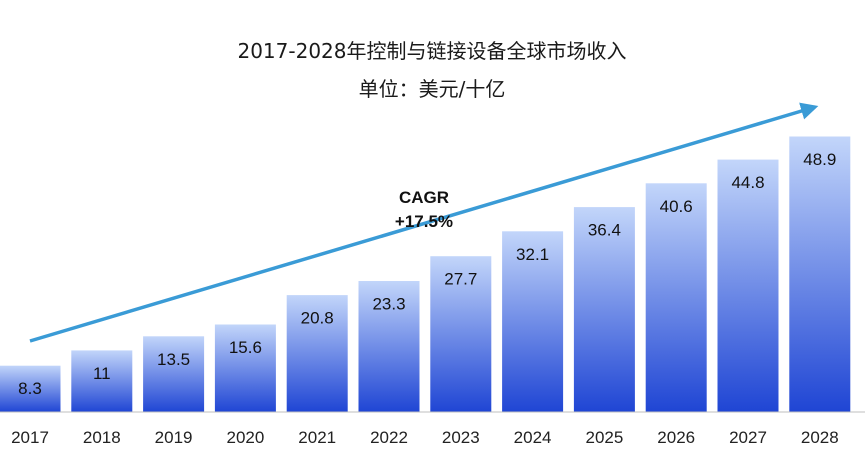 The height and width of the screenshot is (457, 865). Describe the element at coordinates (676, 297) in the screenshot. I see `bar-2026` at that location.